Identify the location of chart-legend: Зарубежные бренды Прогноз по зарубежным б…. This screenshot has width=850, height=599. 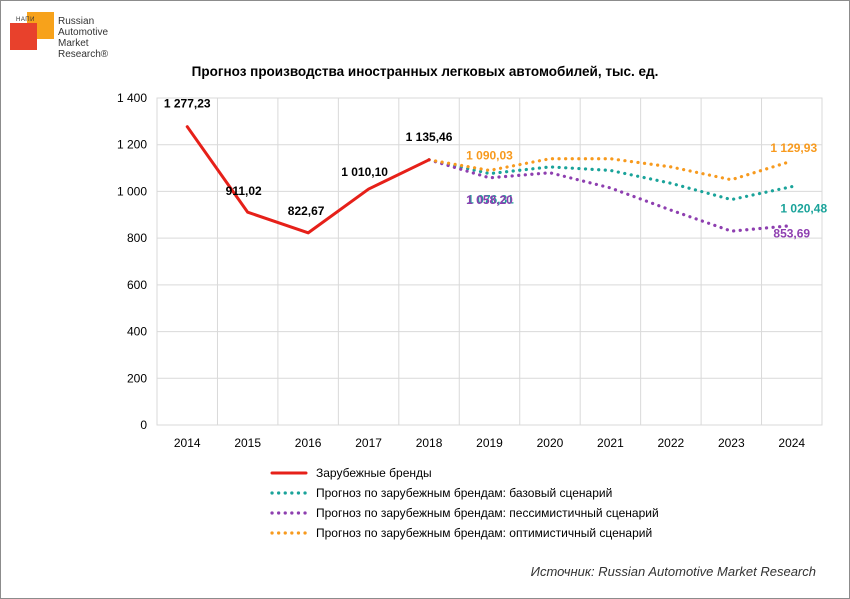
(464, 503).